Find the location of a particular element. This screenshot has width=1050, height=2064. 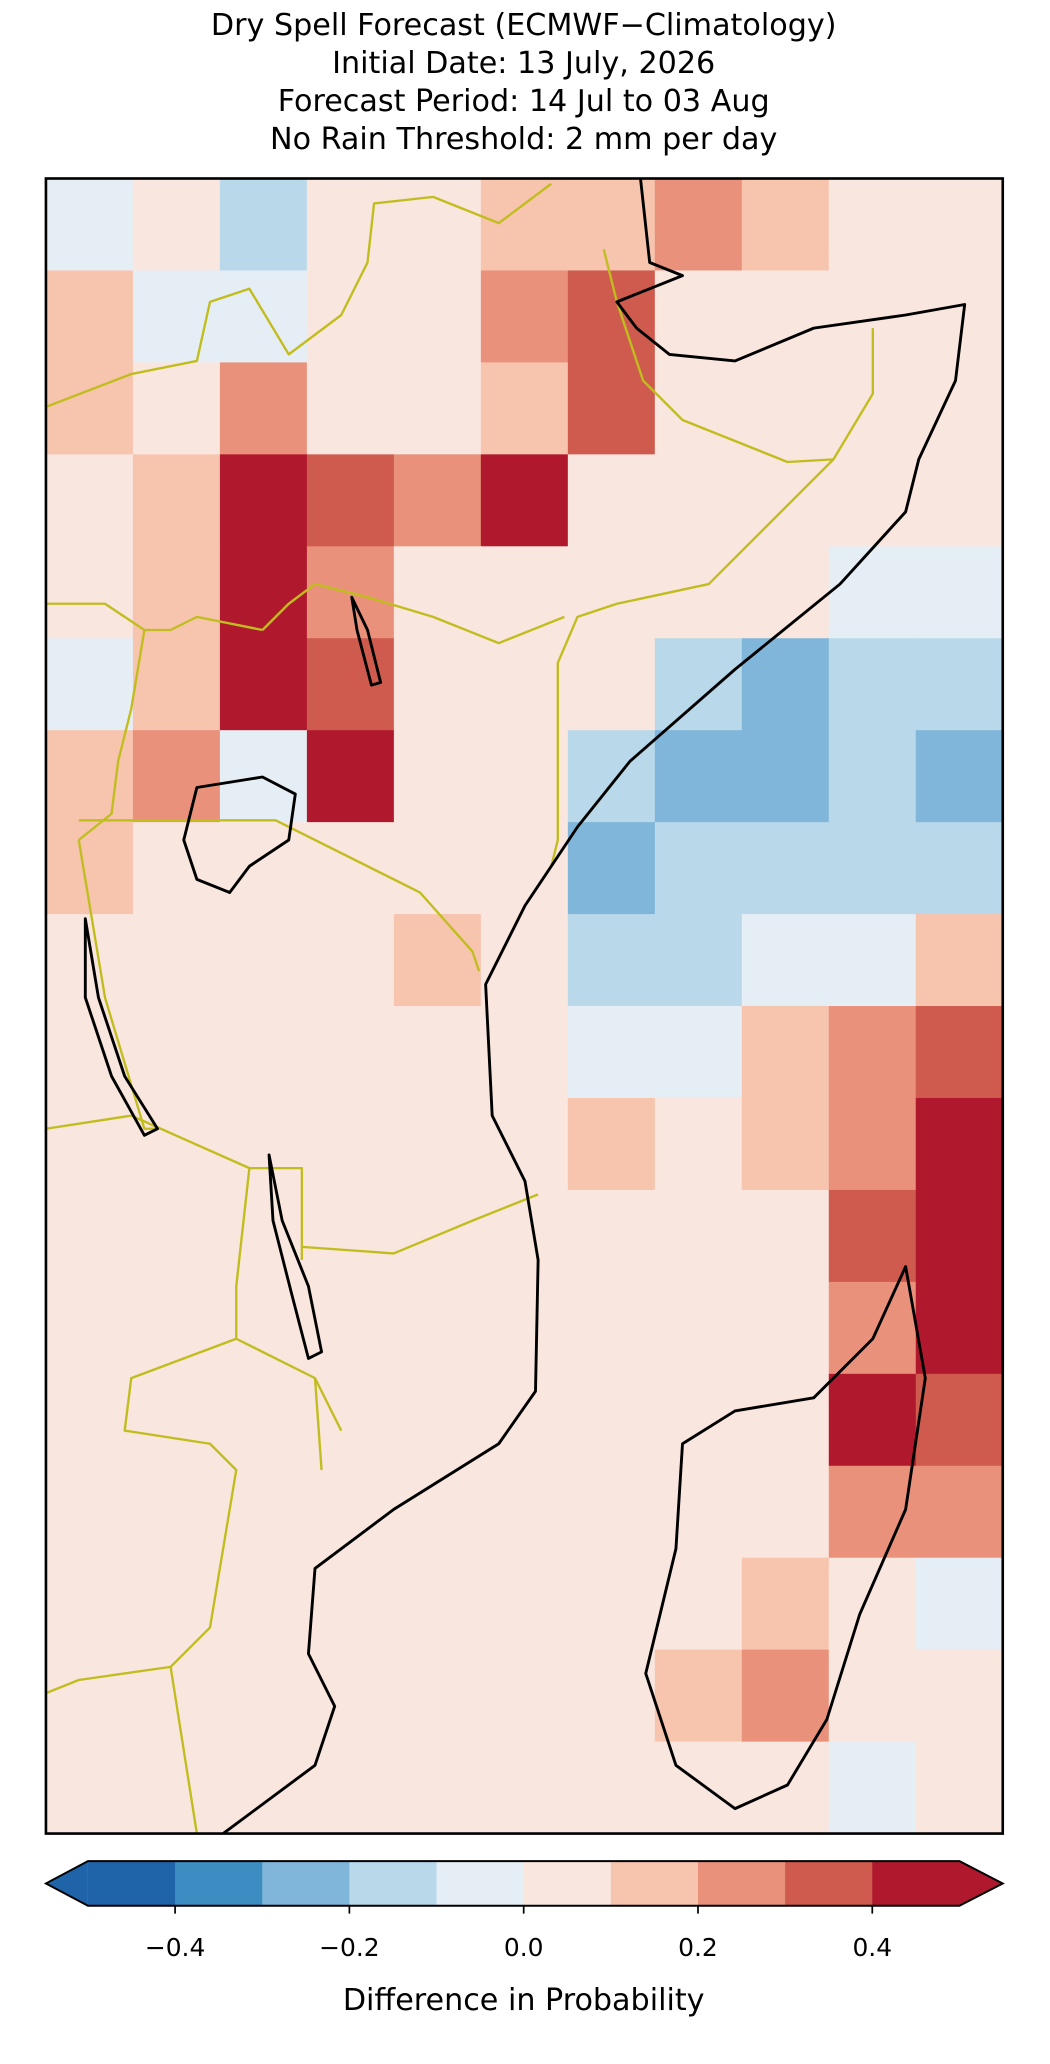

colorbar-extend-high is located at coordinates (981, 1883).